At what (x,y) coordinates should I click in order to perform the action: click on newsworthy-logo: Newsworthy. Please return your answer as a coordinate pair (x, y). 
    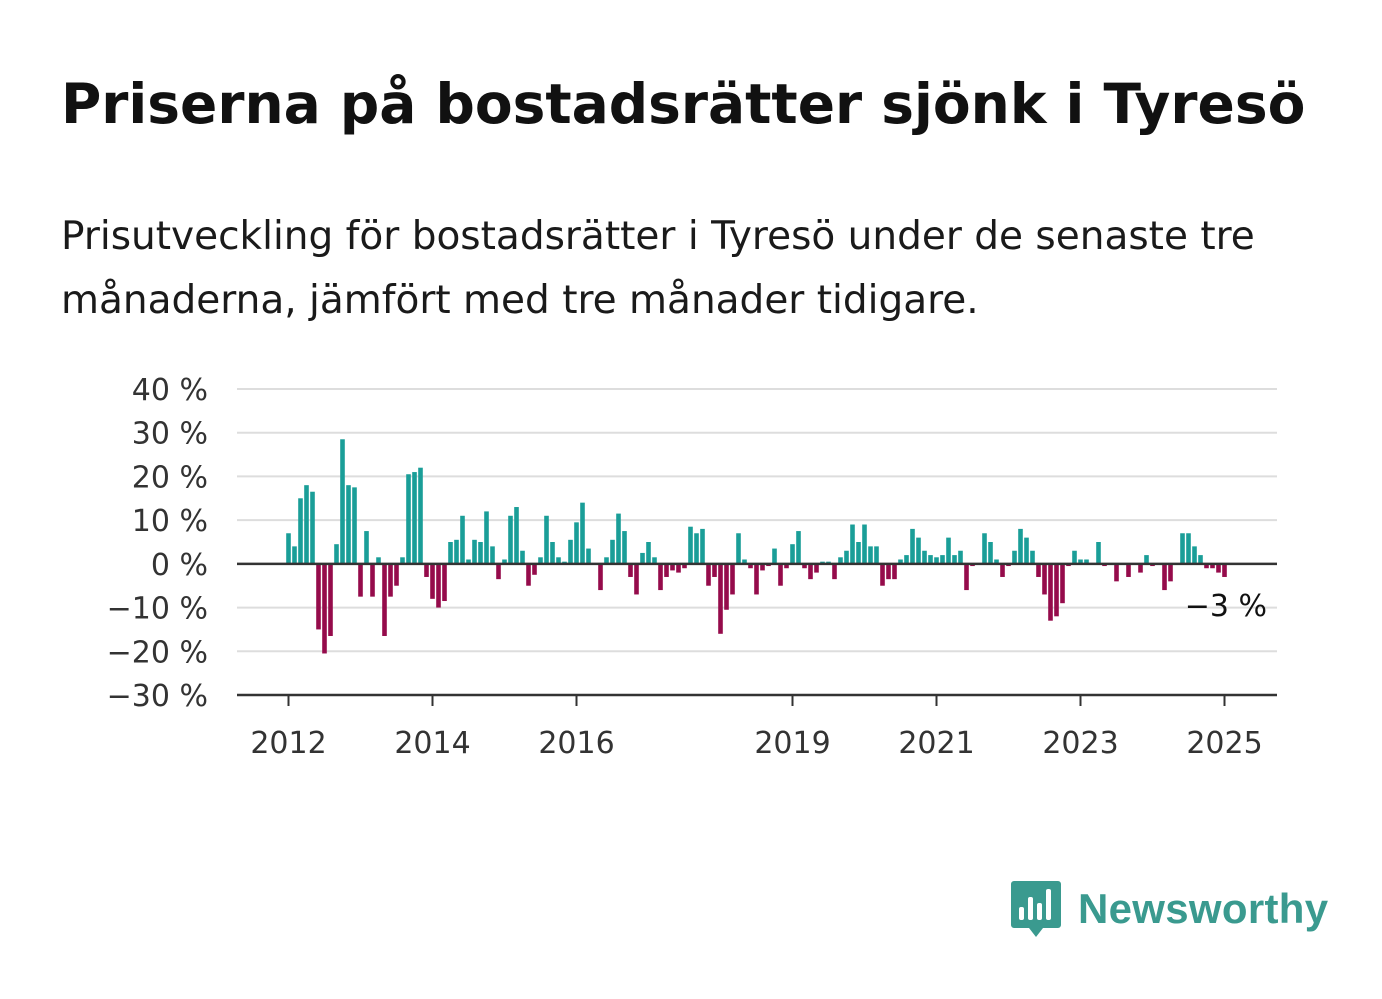
    Looking at the image, I should click on (1169, 909).